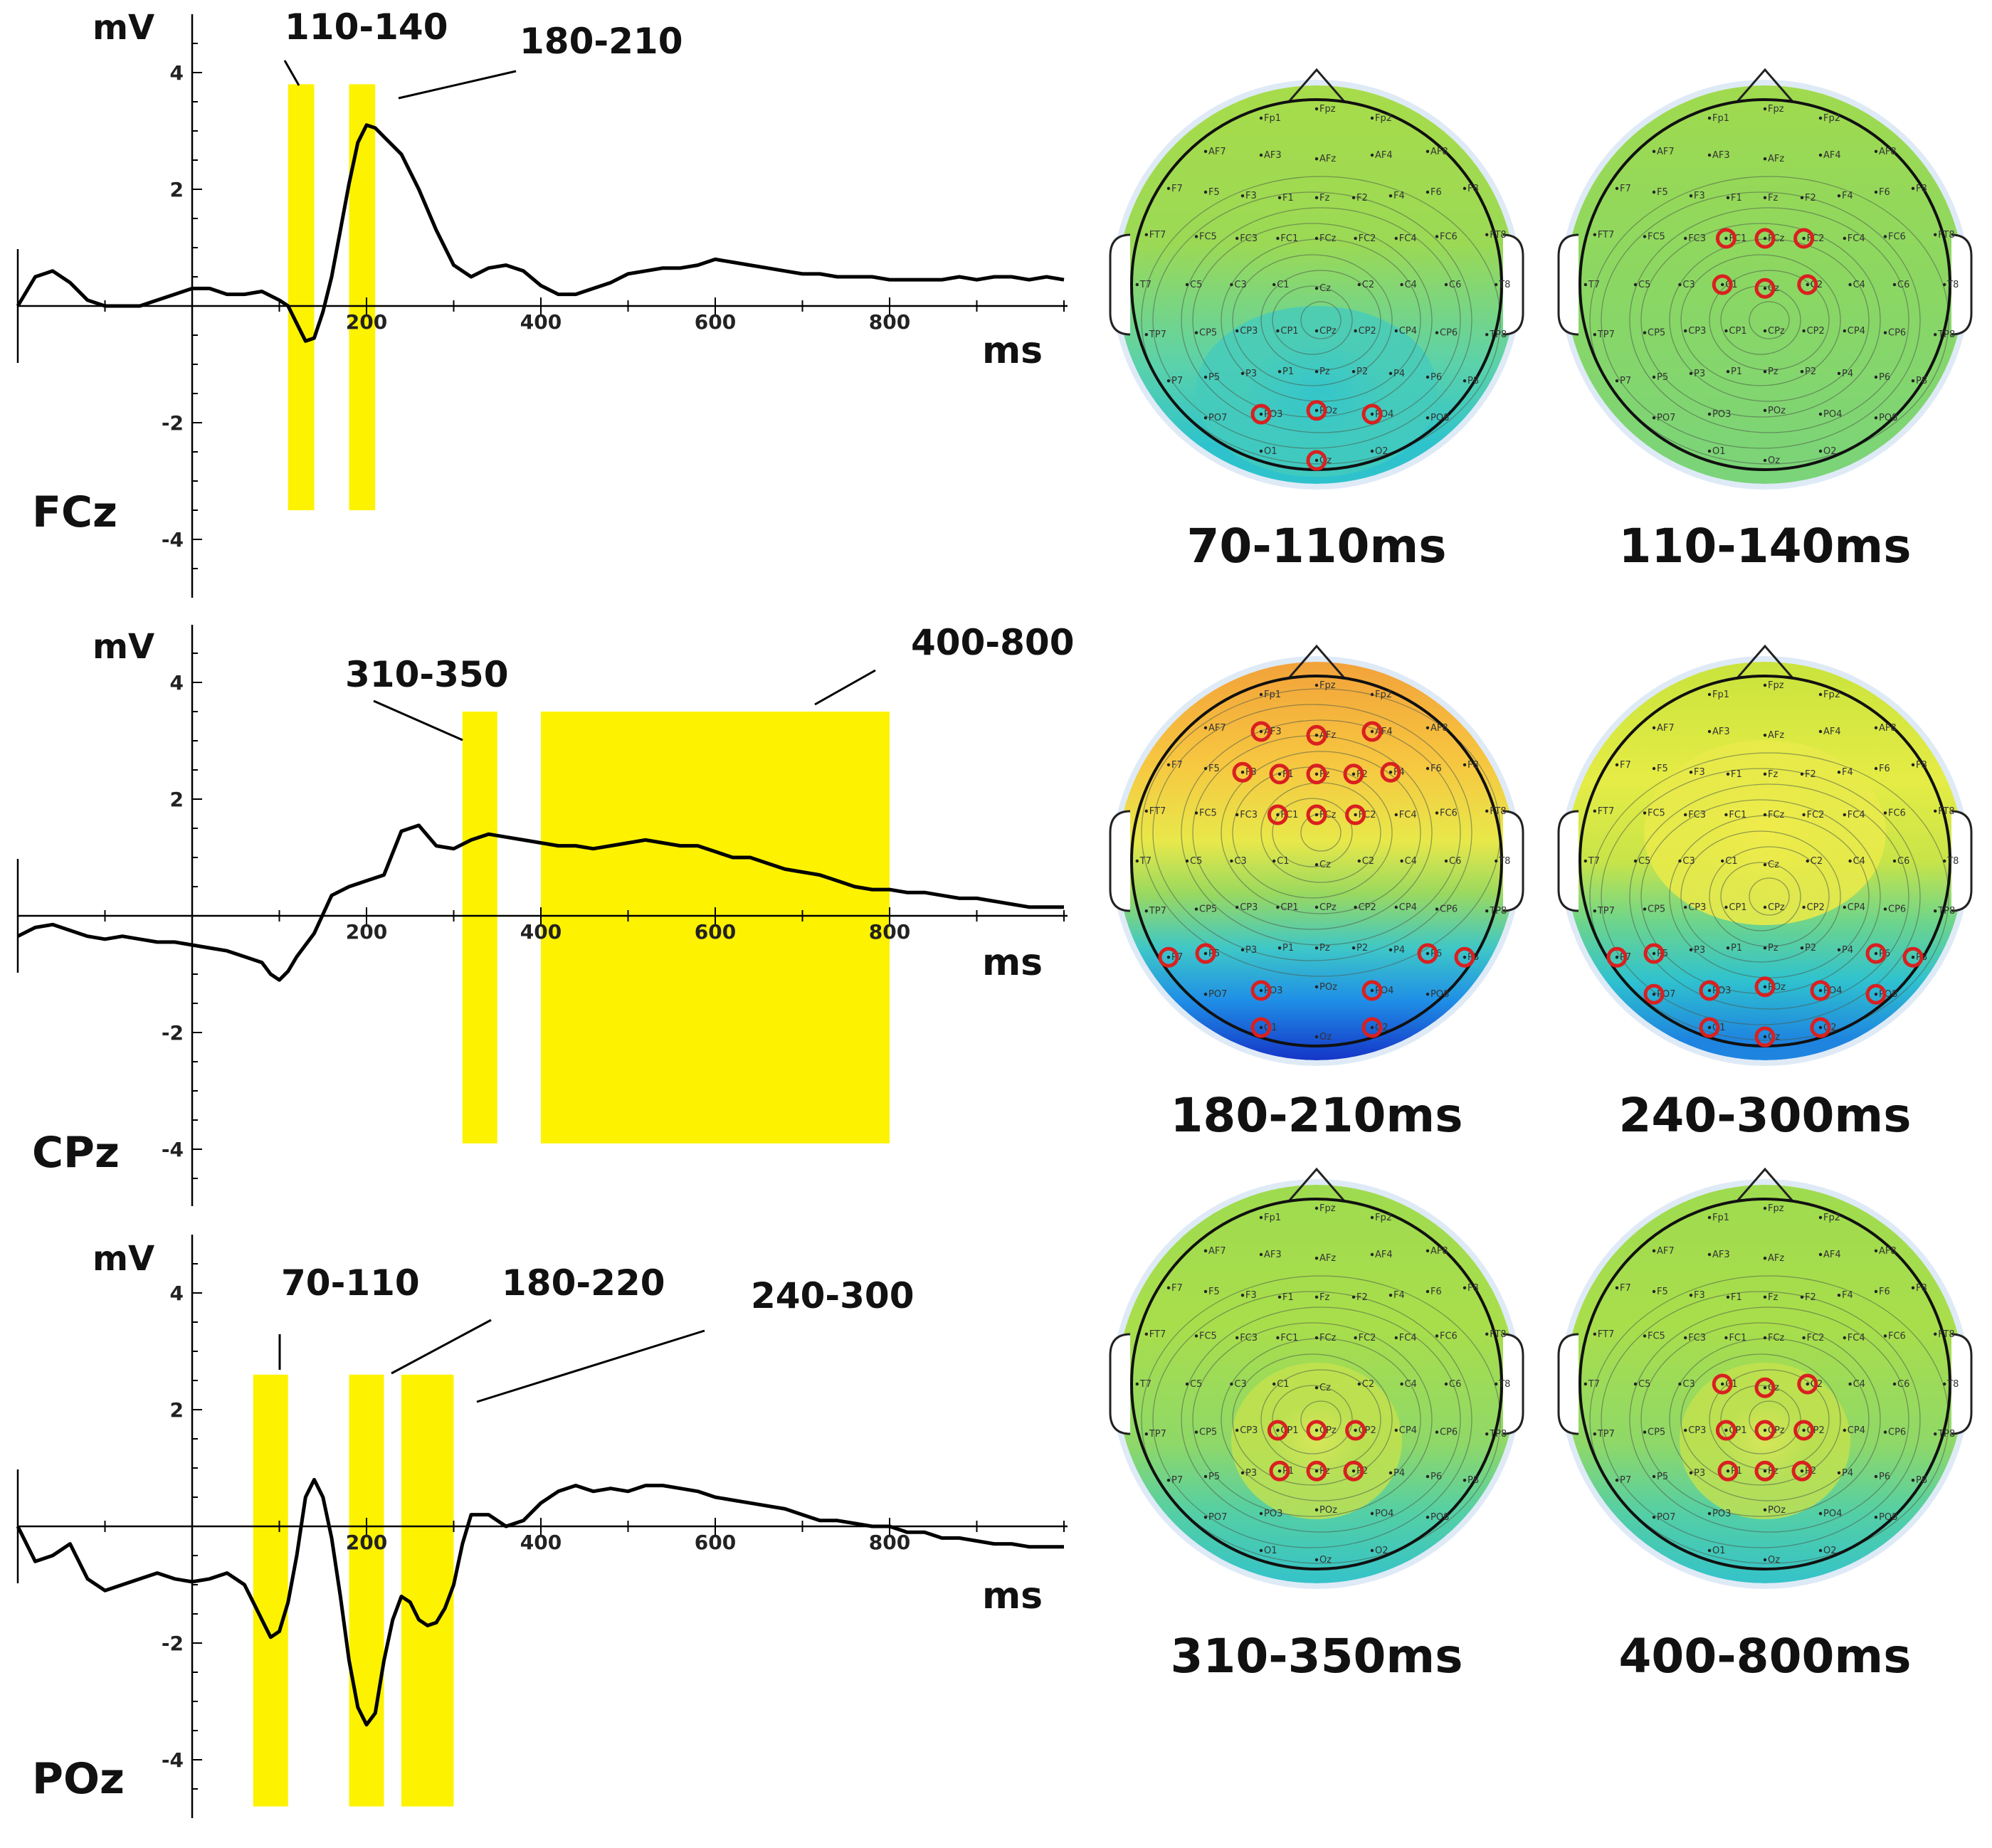 This screenshot has width=1992, height=1848. I want to click on y-tick-label: 2, so click(177, 189).